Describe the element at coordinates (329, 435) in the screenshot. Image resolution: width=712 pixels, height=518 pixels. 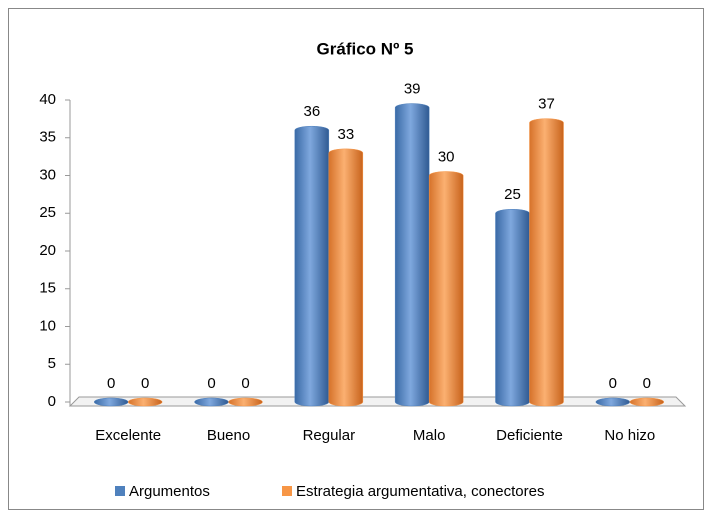
I see `x-tick-label: Regular` at that location.